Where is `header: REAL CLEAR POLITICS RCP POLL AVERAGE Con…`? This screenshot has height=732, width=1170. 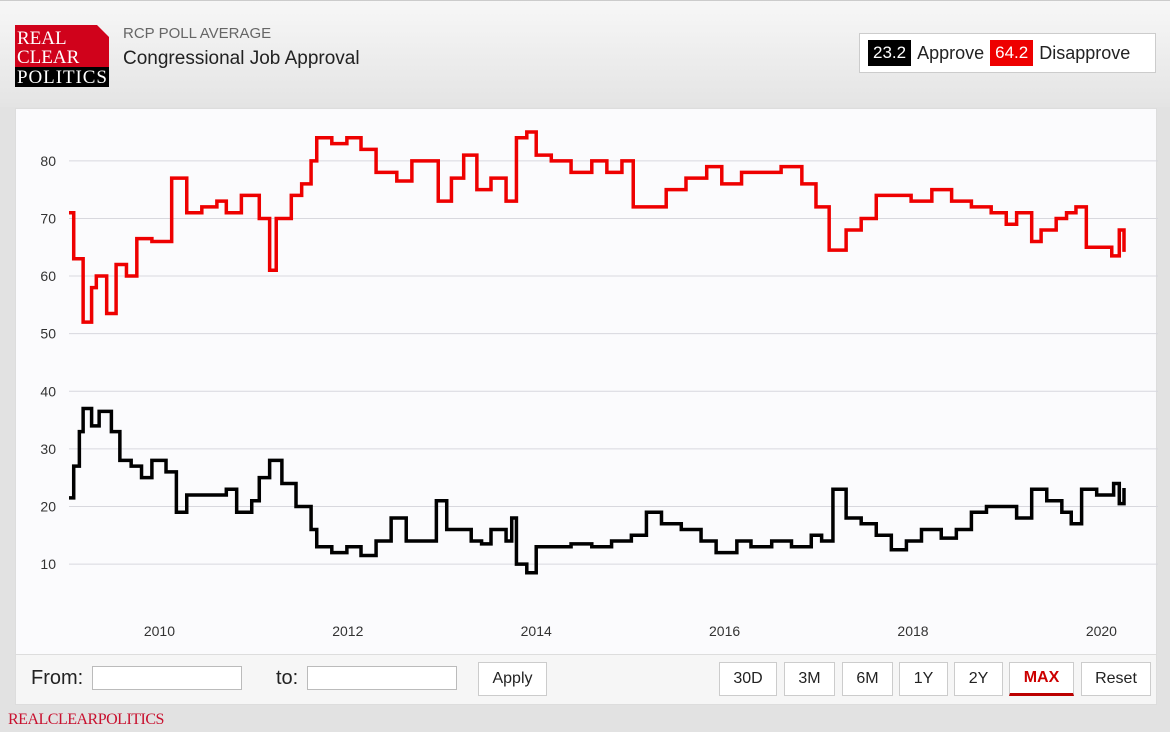 header: REAL CLEAR POLITICS RCP POLL AVERAGE Con… is located at coordinates (585, 53).